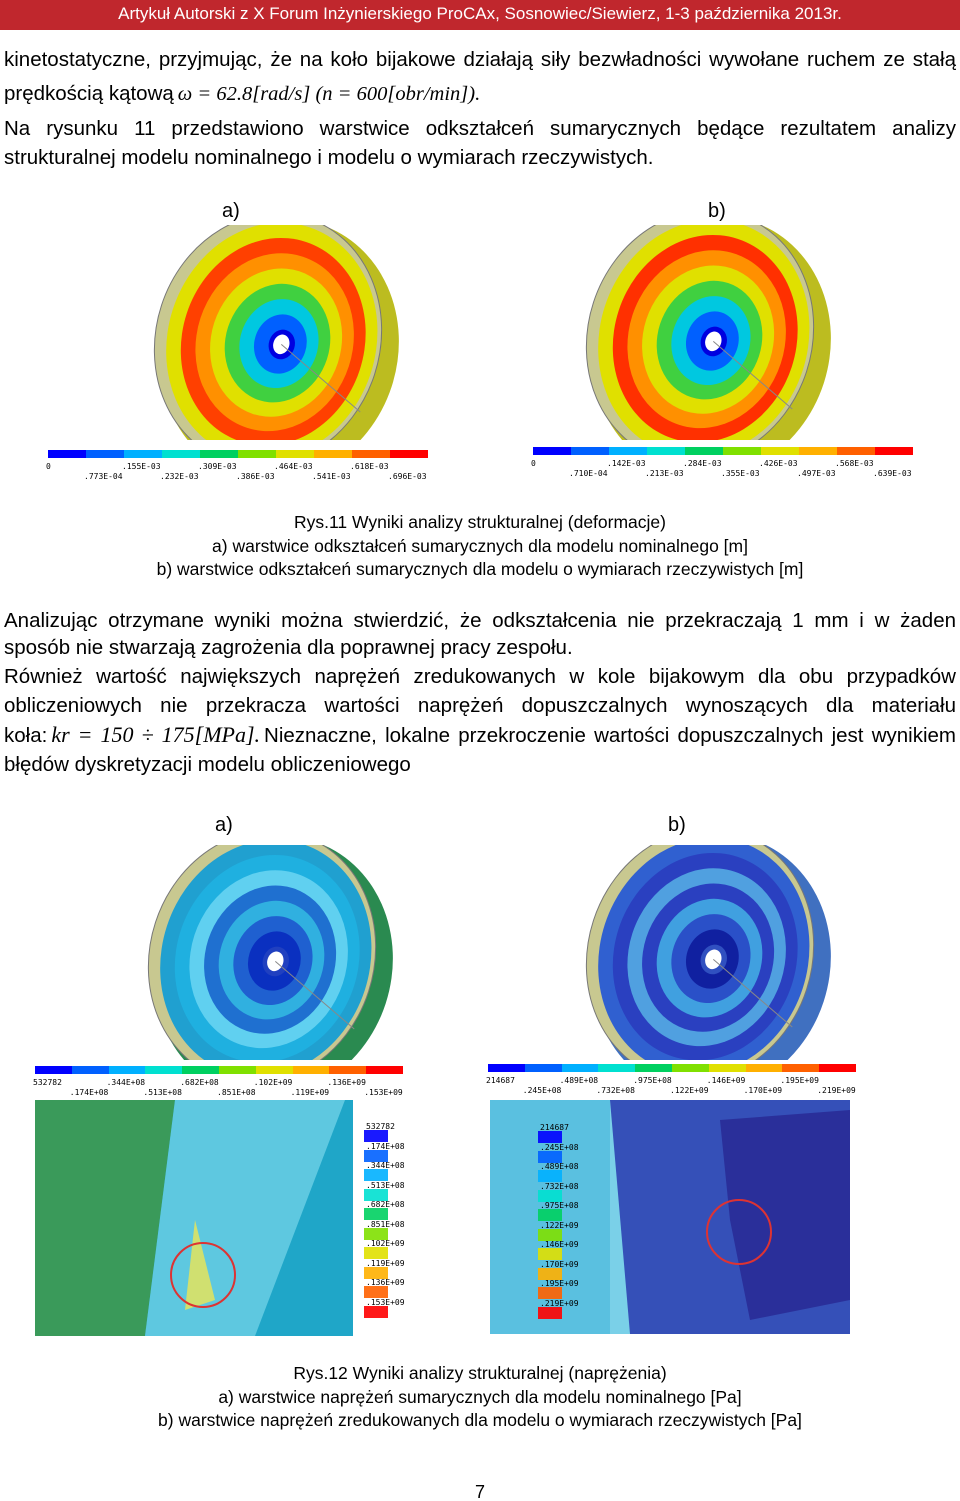 This screenshot has width=960, height=1501. Describe the element at coordinates (156, 734) in the screenshot. I see `formula: kr = 150 ÷ 175[MPa].` at that location.